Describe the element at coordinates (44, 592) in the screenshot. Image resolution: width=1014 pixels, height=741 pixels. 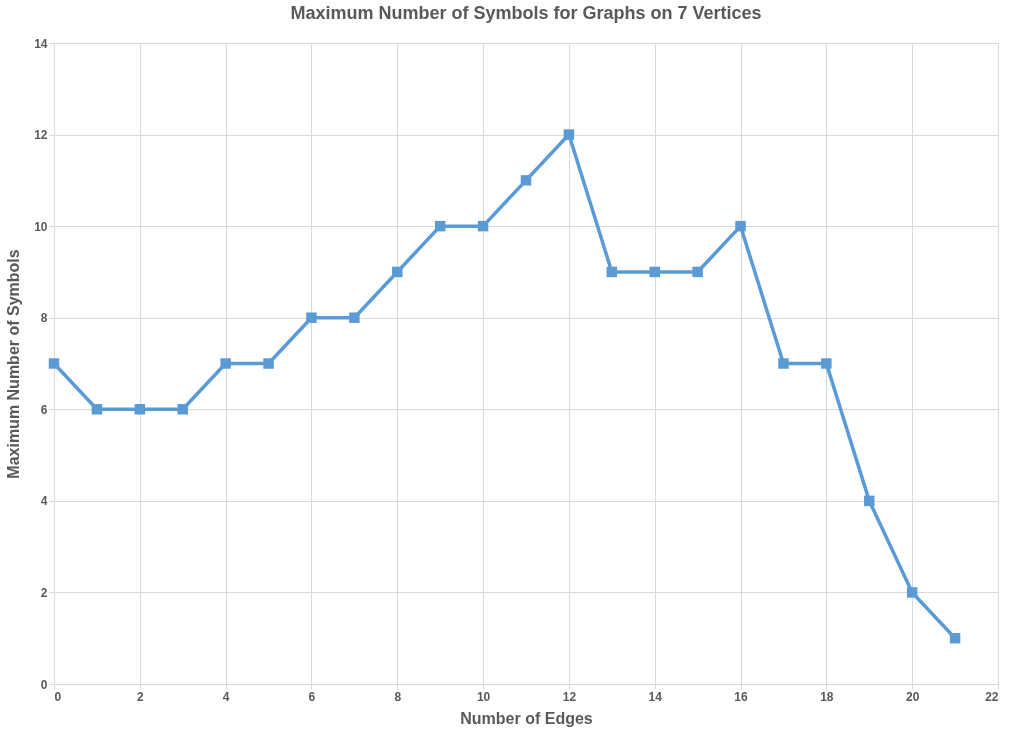
I see `y-tick-label: 2` at that location.